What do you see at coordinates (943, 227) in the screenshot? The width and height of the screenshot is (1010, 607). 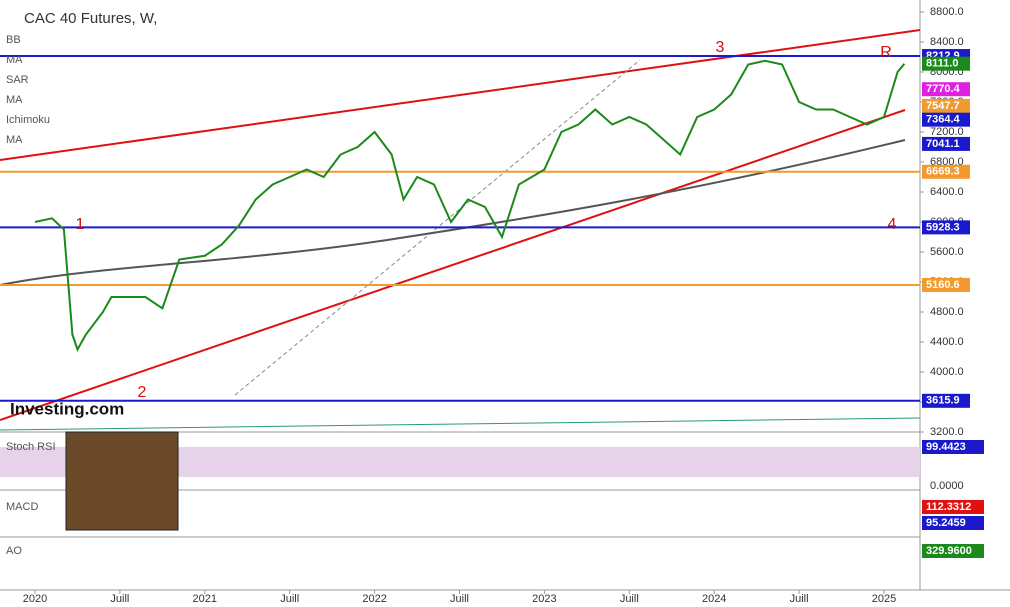 I see `level-label: 5928.3` at bounding box center [943, 227].